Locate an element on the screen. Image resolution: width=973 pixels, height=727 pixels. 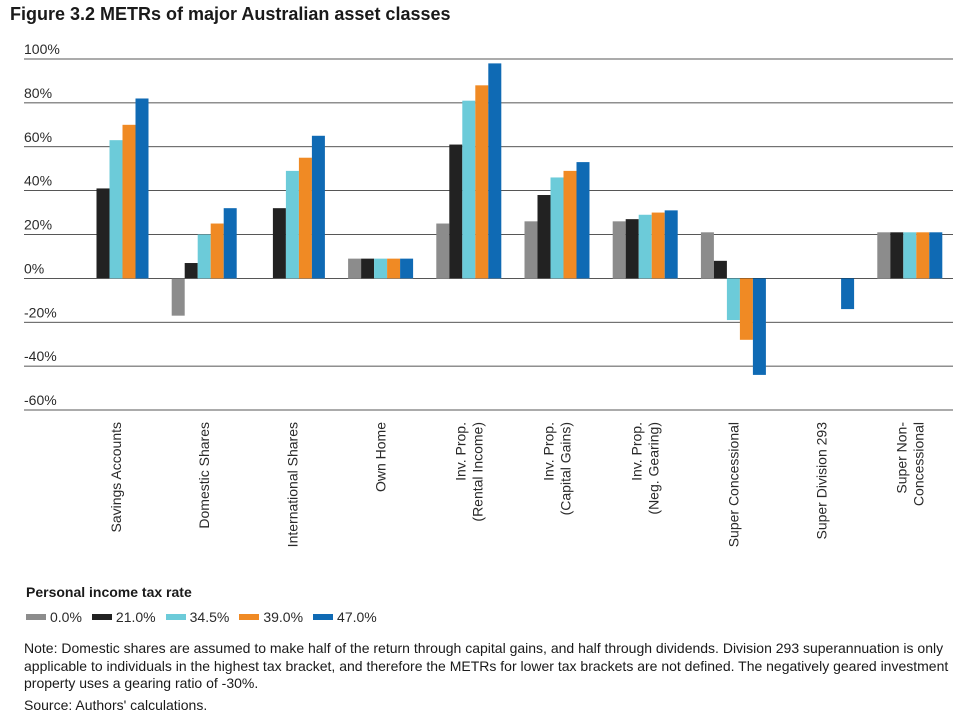
y-tick-label: 20% is located at coordinates (38, 225).